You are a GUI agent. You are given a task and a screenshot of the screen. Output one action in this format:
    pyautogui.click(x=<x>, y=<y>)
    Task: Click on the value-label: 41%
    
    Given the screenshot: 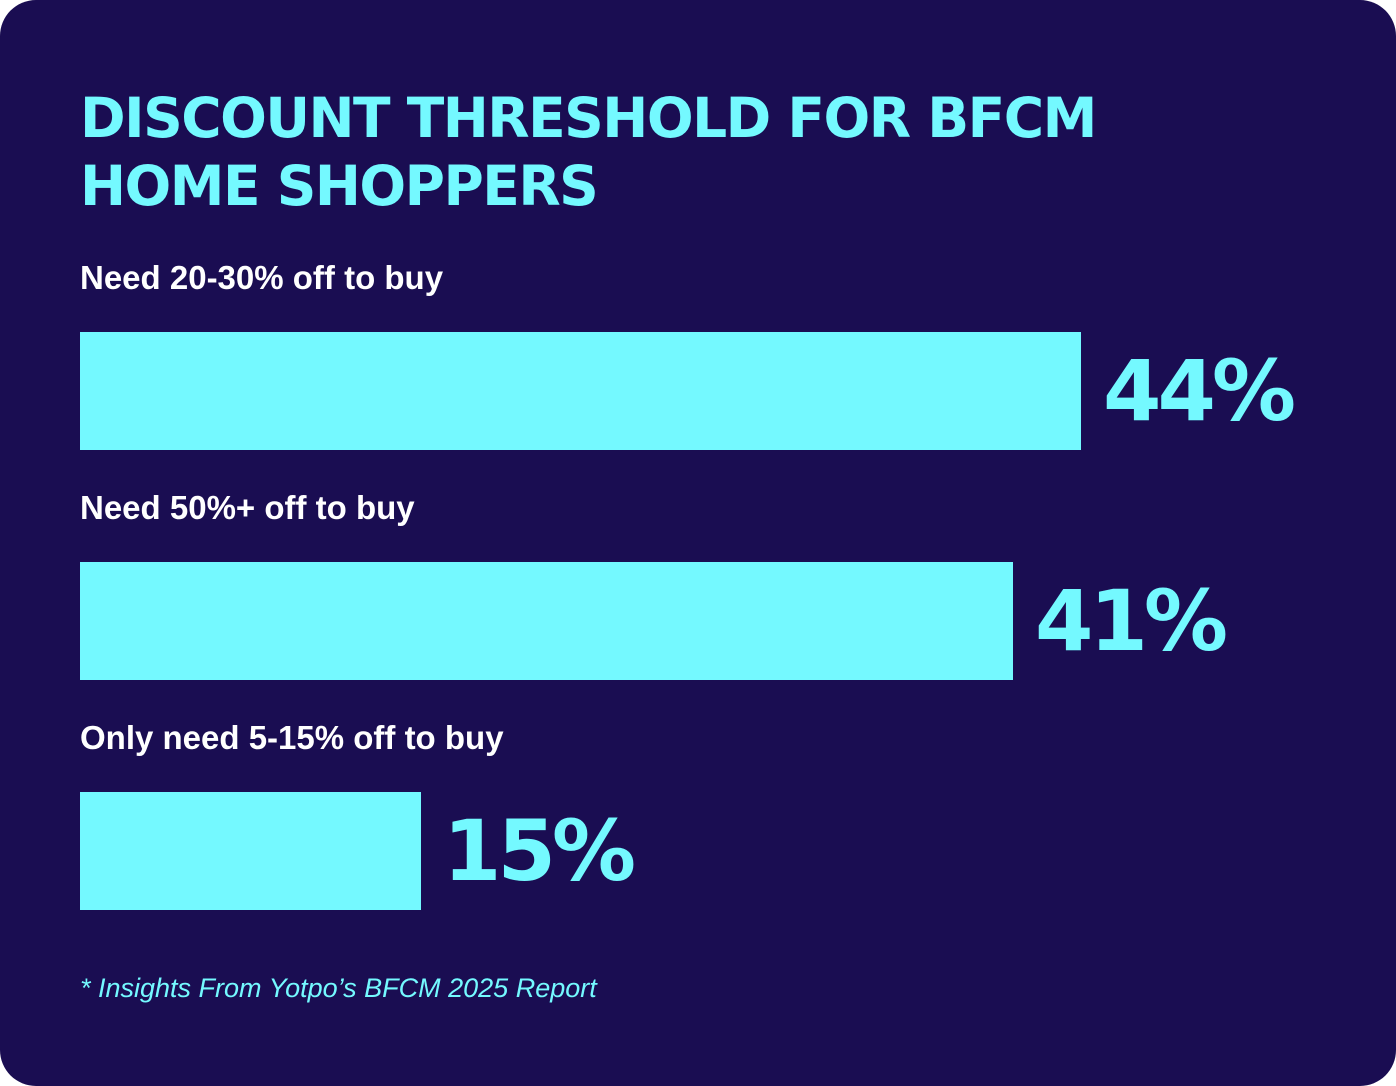 What is the action you would take?
    pyautogui.click(x=1131, y=621)
    